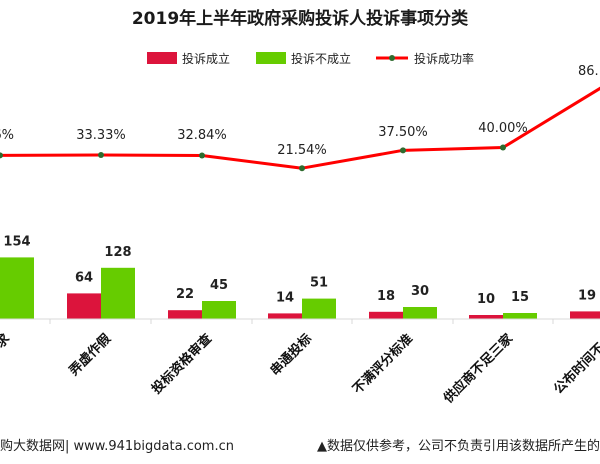 Image resolution: width=600 pixels, height=464 pixels. I want to click on legend-label-established: 投诉成立, so click(206, 58).